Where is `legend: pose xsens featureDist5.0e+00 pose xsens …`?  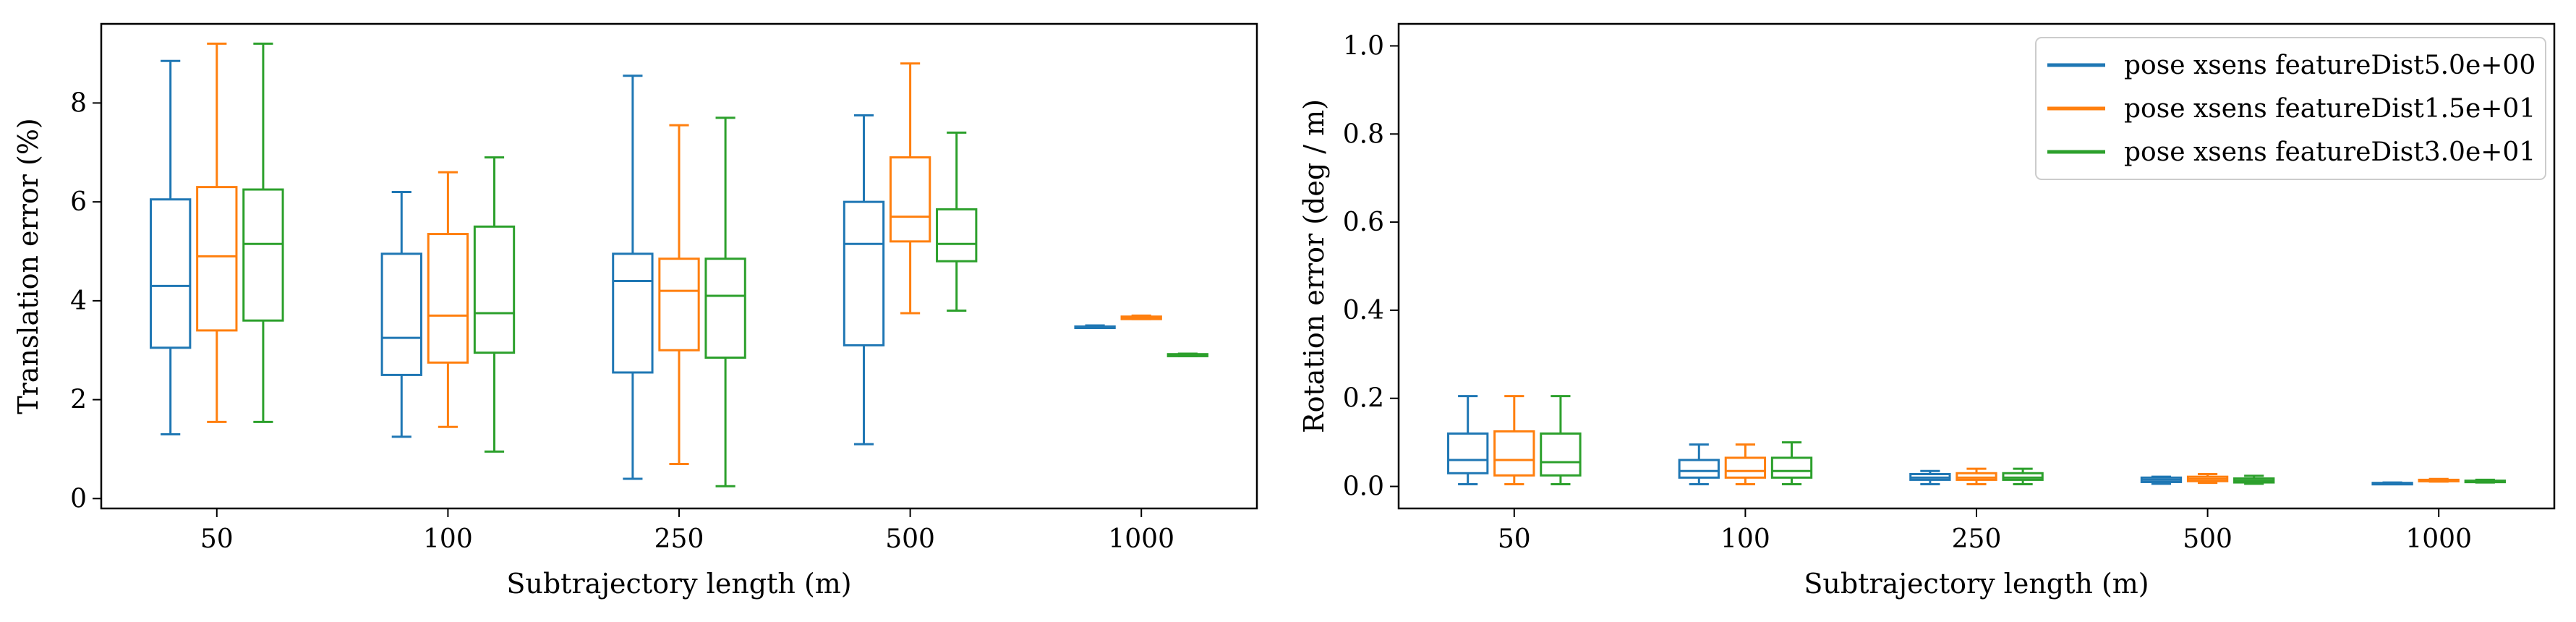 legend: pose xsens featureDist5.0e+00 pose xsens … is located at coordinates (2290, 108).